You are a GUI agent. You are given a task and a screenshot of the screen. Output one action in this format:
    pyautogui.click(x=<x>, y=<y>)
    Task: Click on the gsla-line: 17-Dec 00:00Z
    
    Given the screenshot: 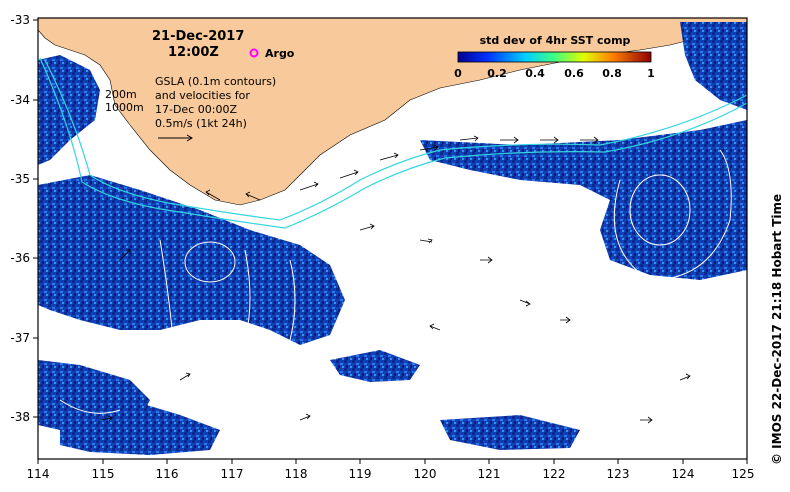 What is the action you would take?
    pyautogui.click(x=196, y=109)
    